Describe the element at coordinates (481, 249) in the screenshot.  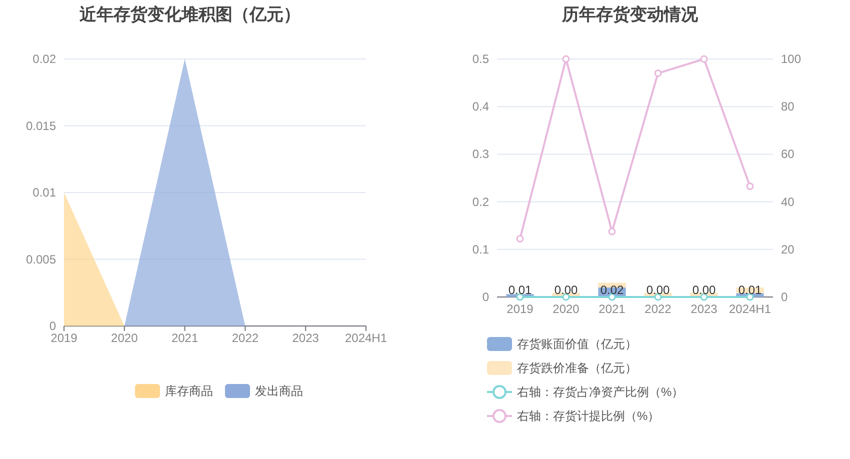
I see `y-tick-label: 0.1` at that location.